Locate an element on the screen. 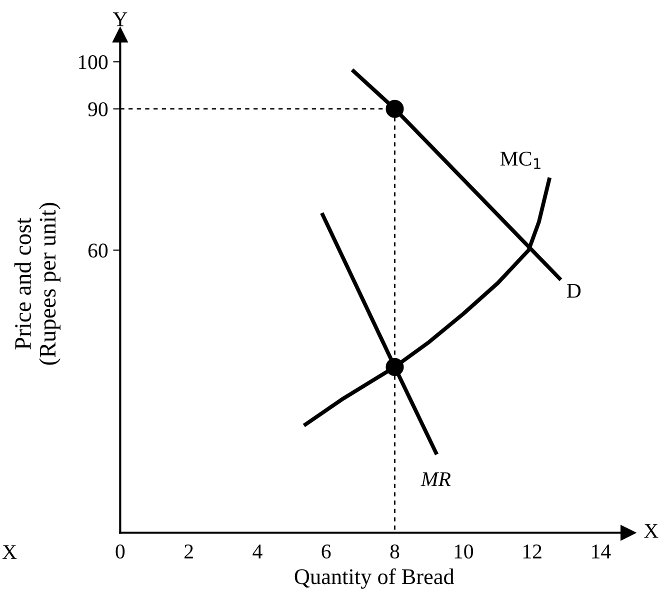 Image resolution: width=664 pixels, height=602 pixels. x-tick-label: 4 is located at coordinates (257, 551).